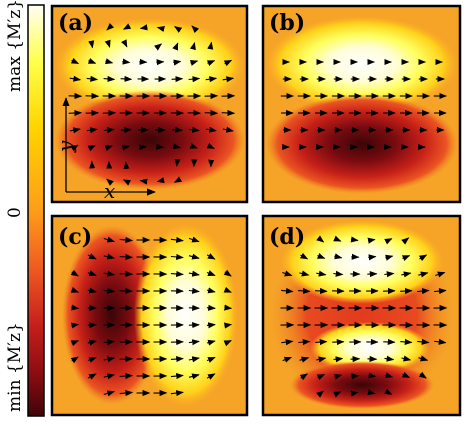 This screenshot has height=427, width=469. Describe the element at coordinates (75, 23) in the screenshot. I see `panel-label-a: (a)` at that location.